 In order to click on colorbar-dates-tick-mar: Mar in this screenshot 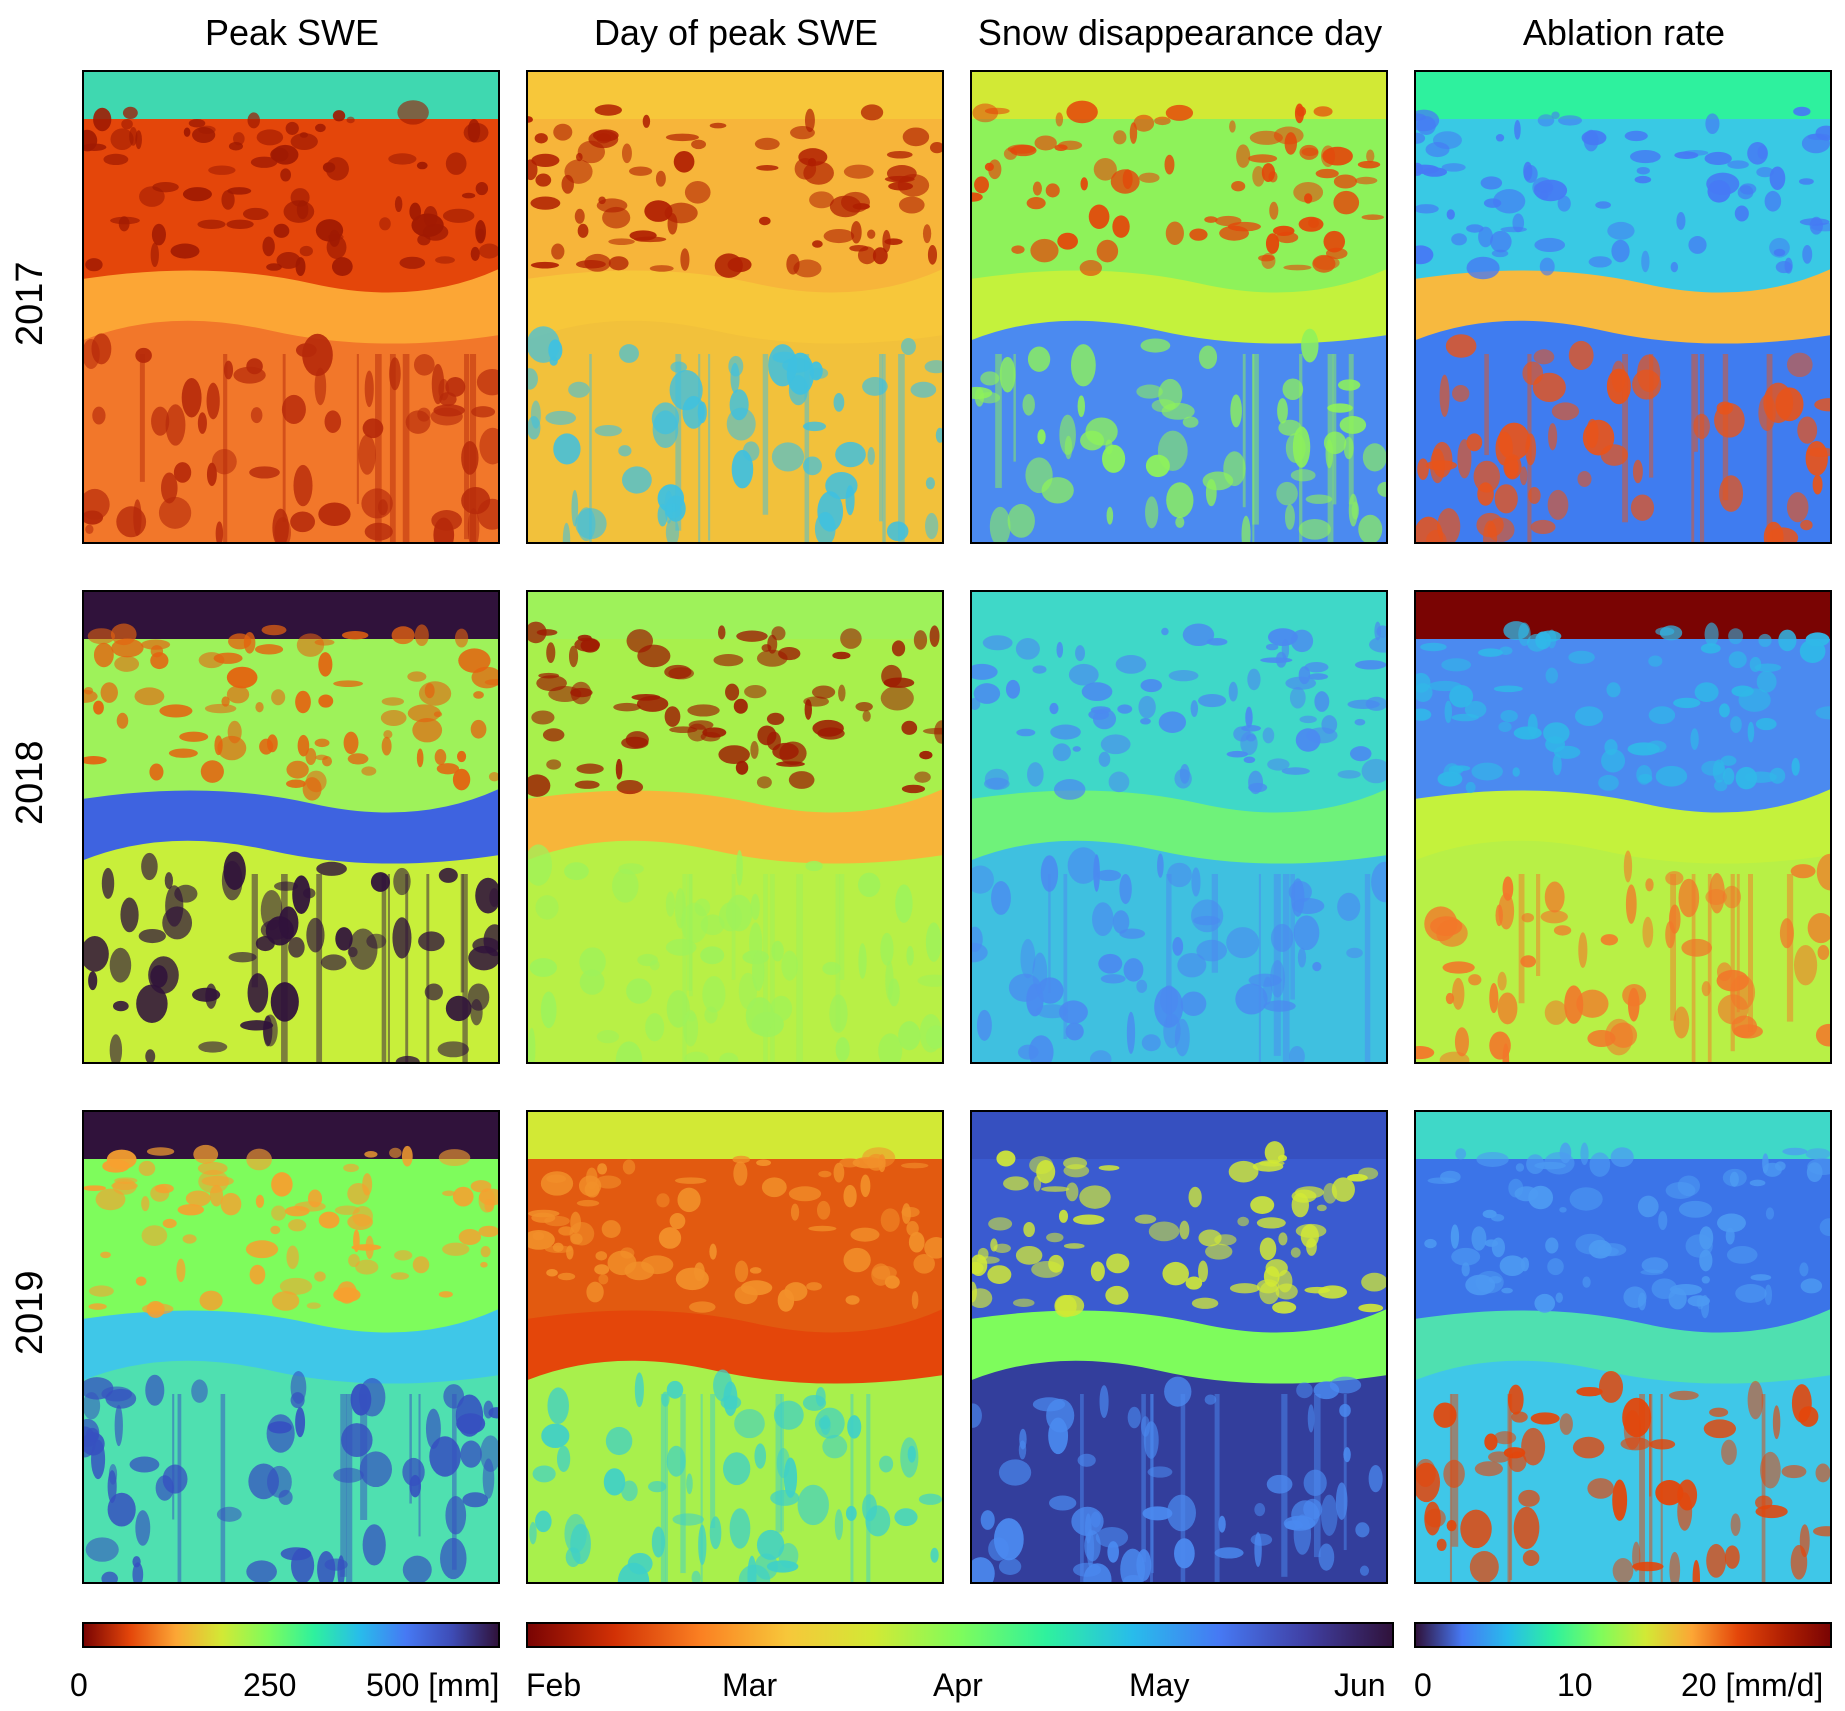, I will do `click(750, 1685)`.